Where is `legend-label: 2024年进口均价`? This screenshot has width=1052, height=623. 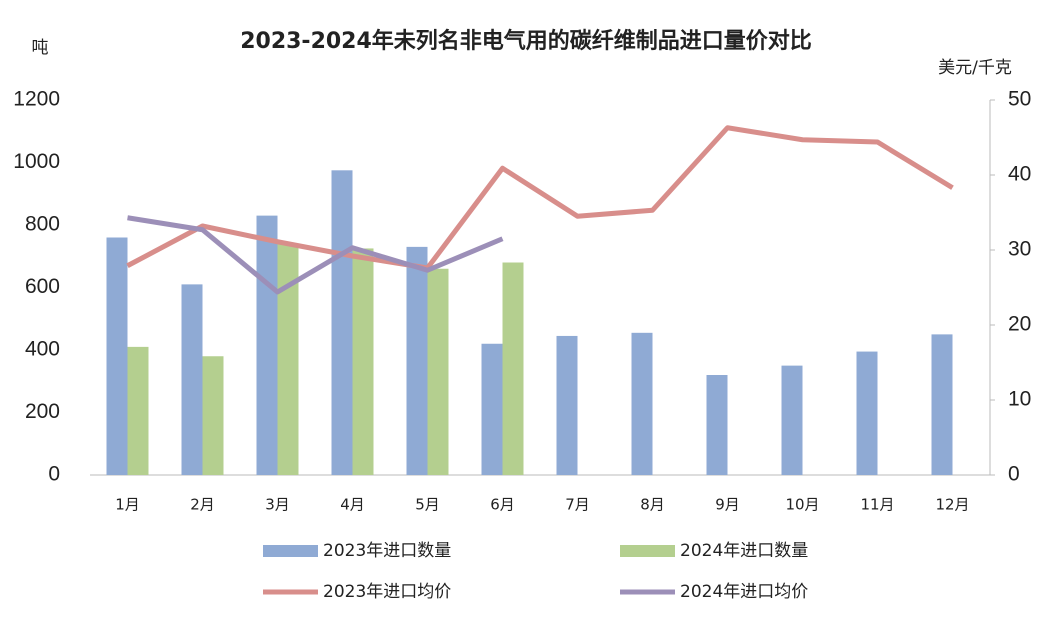 legend-label: 2024年进口均价 is located at coordinates (744, 592).